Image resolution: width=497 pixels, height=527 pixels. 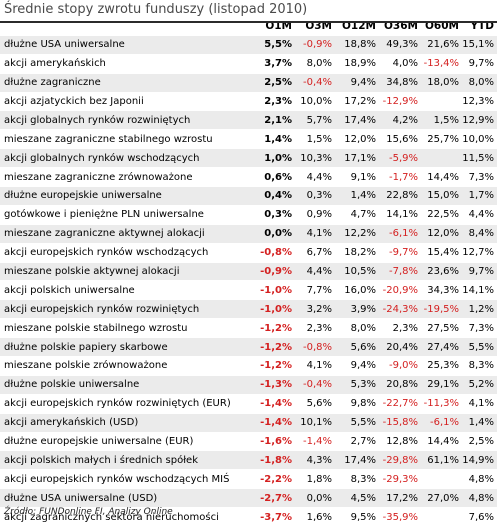 What do you see at coordinates (124, 272) in the screenshot?
I see `fund-name: mieszane polskie aktywnej alokacji` at bounding box center [124, 272].